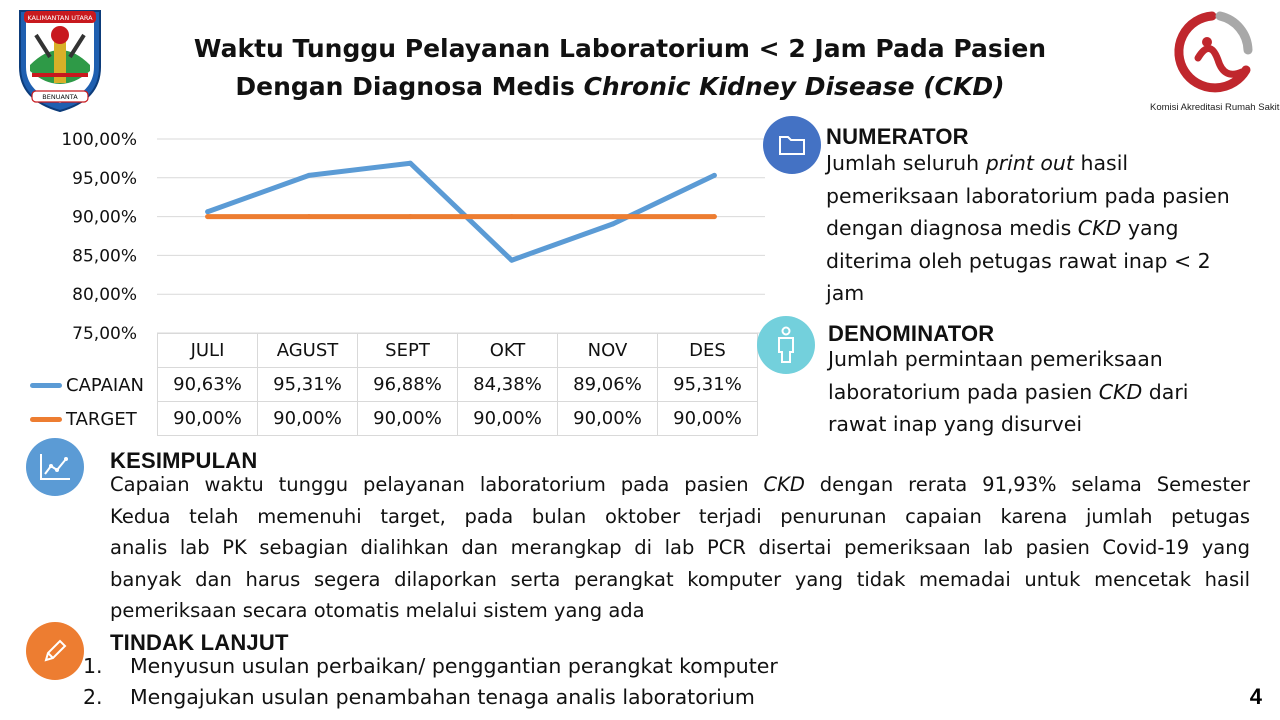  Describe the element at coordinates (1002, 228) in the screenshot. I see `numerator-line: dengan diagnosa medis CKD yang` at that location.